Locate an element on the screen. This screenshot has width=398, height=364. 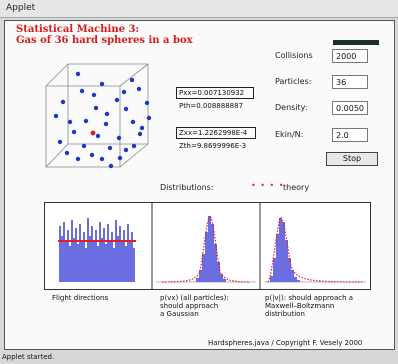
collisions-field: 2000 is located at coordinates (350, 56).